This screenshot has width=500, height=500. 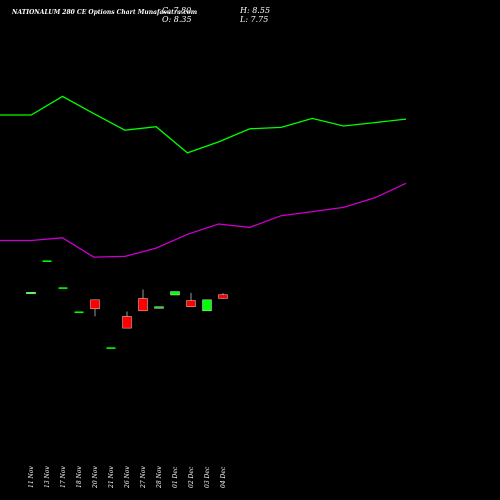 What do you see at coordinates (31, 477) in the screenshot?
I see `x-tick-label: 11 Nov` at bounding box center [31, 477].